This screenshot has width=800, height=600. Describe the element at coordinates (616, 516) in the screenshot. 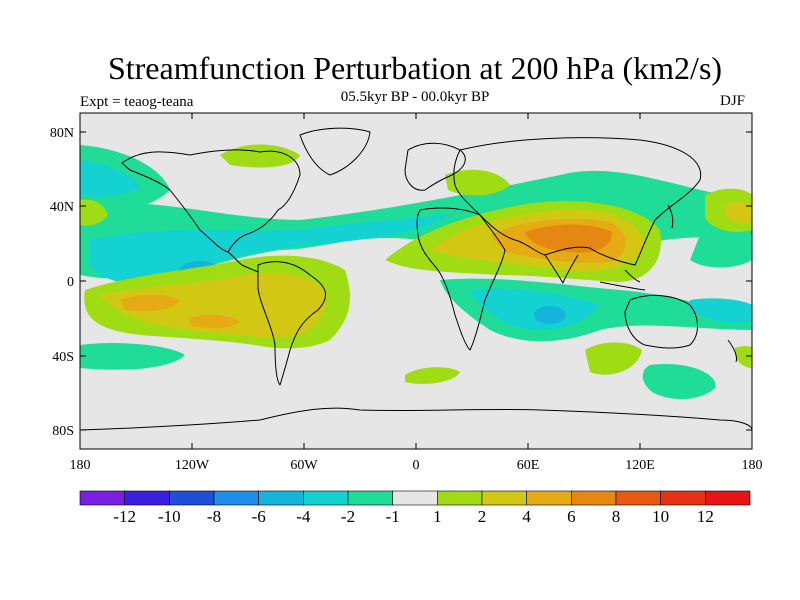

I see `colorbar-label-11: 8` at that location.